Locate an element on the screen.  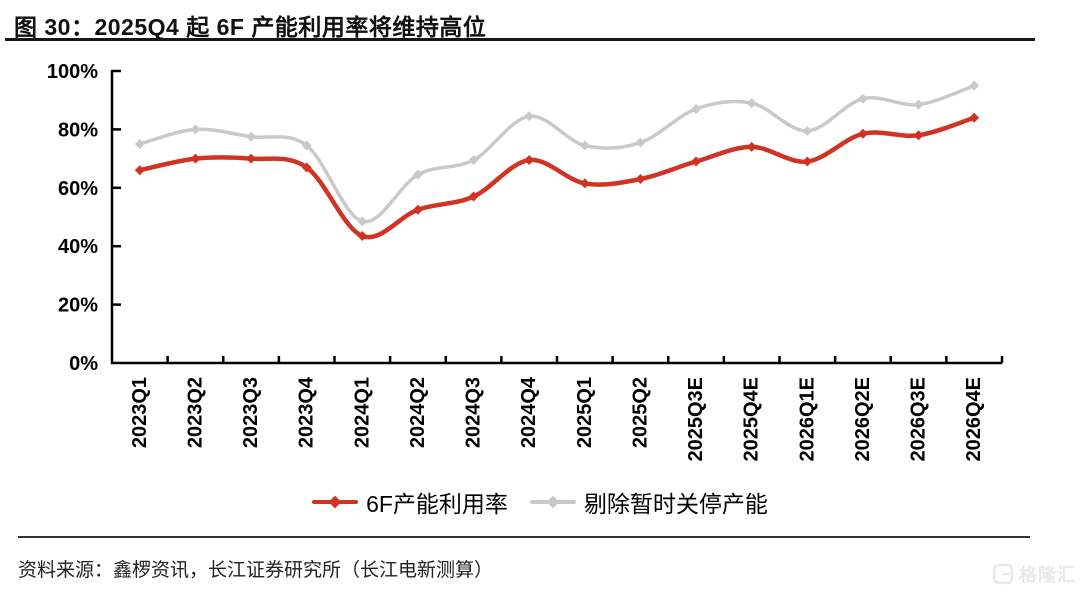
source-text: 资料来源：鑫椤资讯，长江证券研究所（长江电新测算） is located at coordinates (256, 570).